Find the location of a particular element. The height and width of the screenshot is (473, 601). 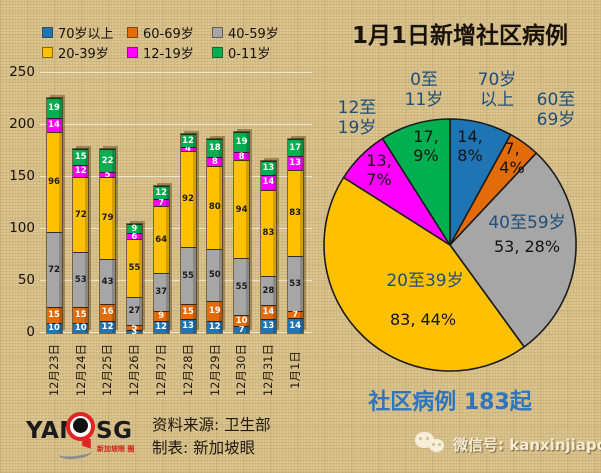

bar-segment-value: 7 is located at coordinates (295, 315).